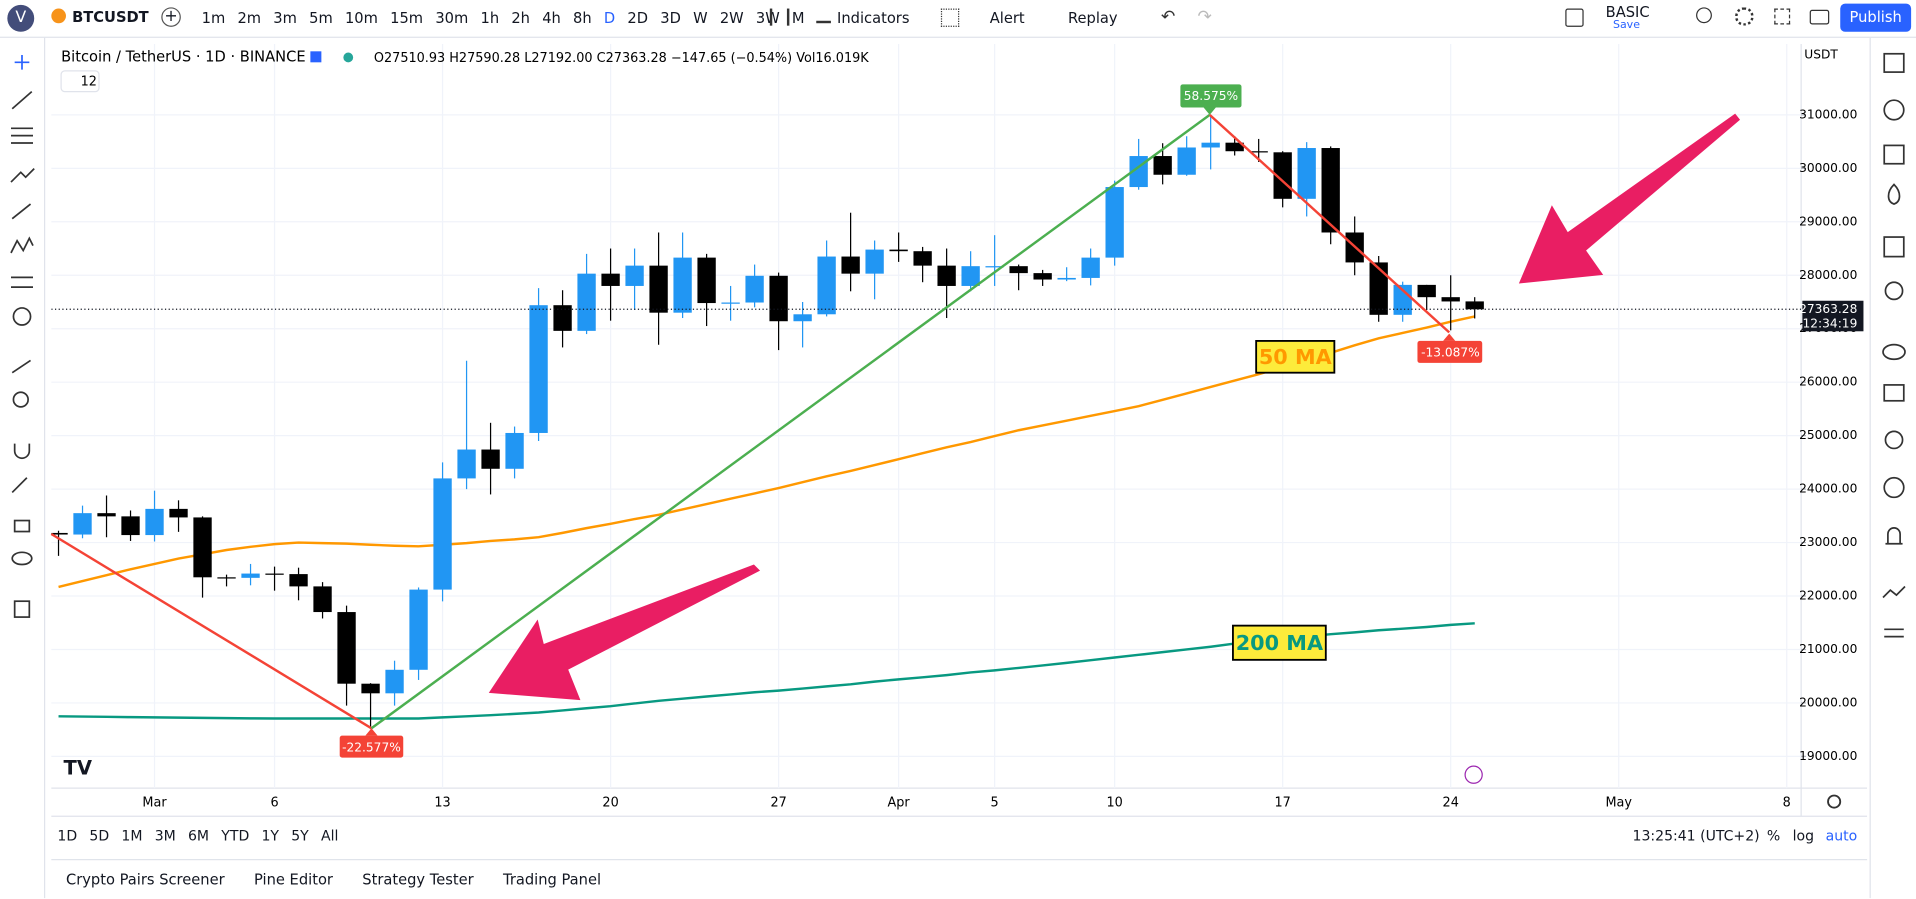 Image resolution: width=1916 pixels, height=899 pixels. What do you see at coordinates (22, 451) in the screenshot?
I see `magnet-tool` at bounding box center [22, 451].